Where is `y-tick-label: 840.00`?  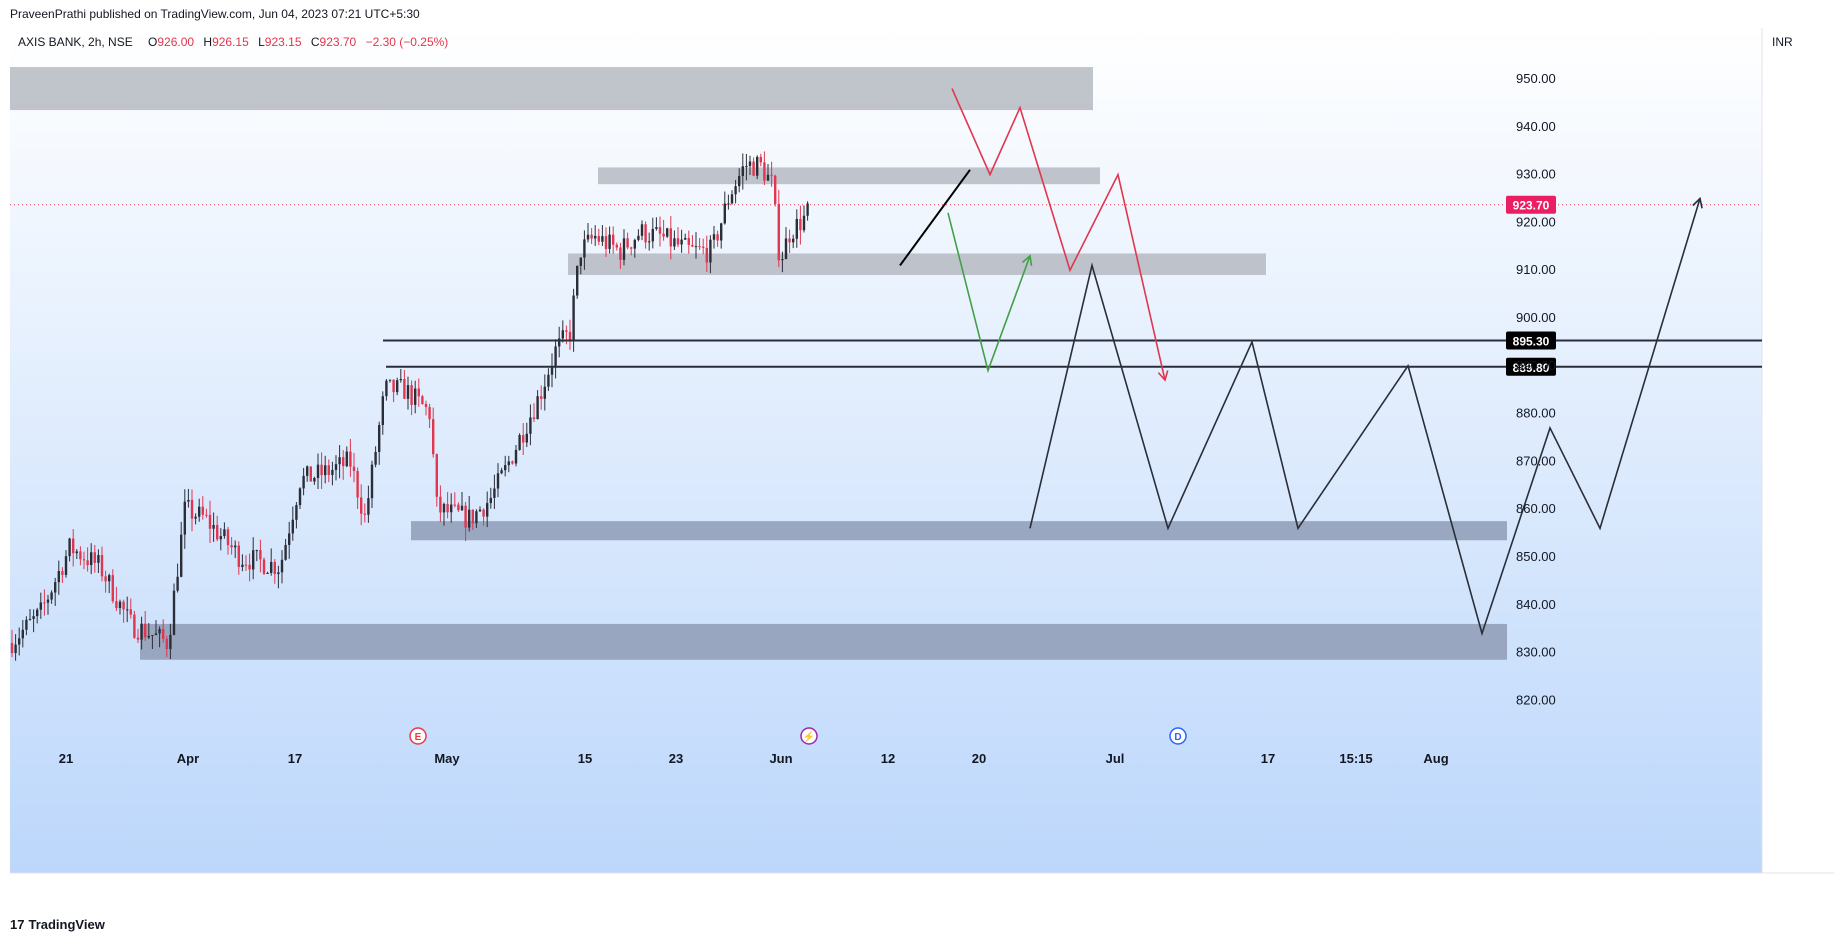 y-tick-label: 840.00 is located at coordinates (1536, 604).